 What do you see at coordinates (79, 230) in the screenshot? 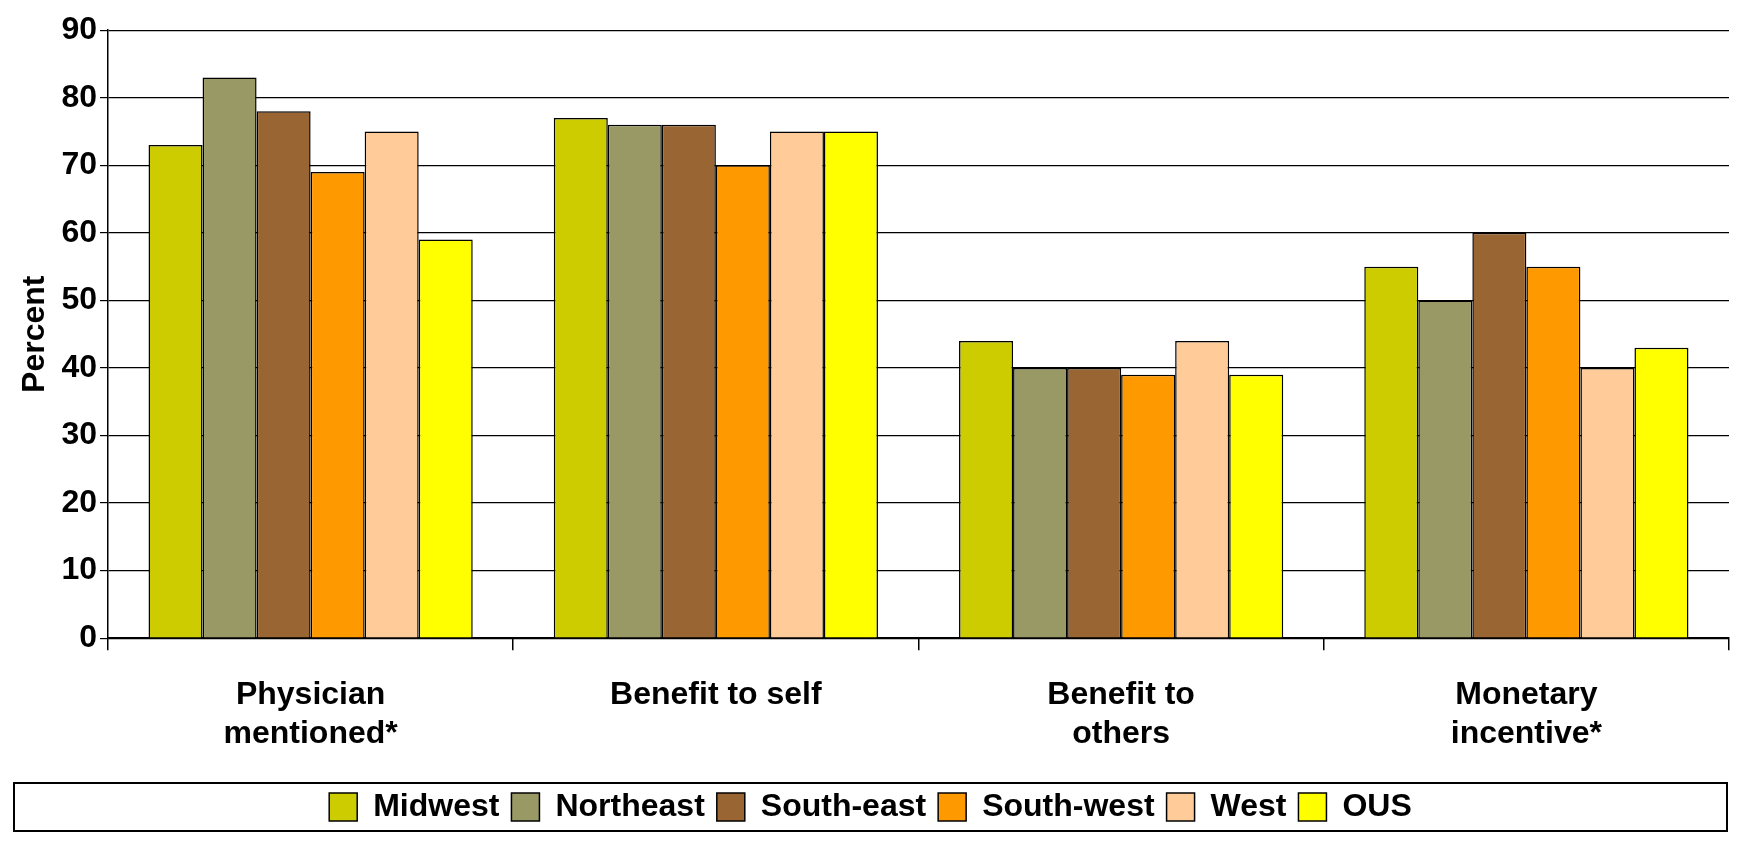
I see `y-tick-label: 60` at bounding box center [79, 230].